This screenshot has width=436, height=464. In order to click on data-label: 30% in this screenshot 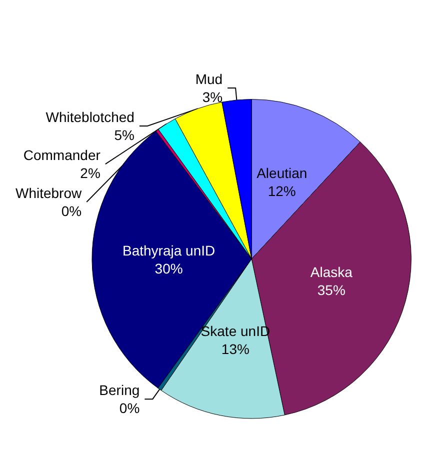, I will do `click(168, 268)`.